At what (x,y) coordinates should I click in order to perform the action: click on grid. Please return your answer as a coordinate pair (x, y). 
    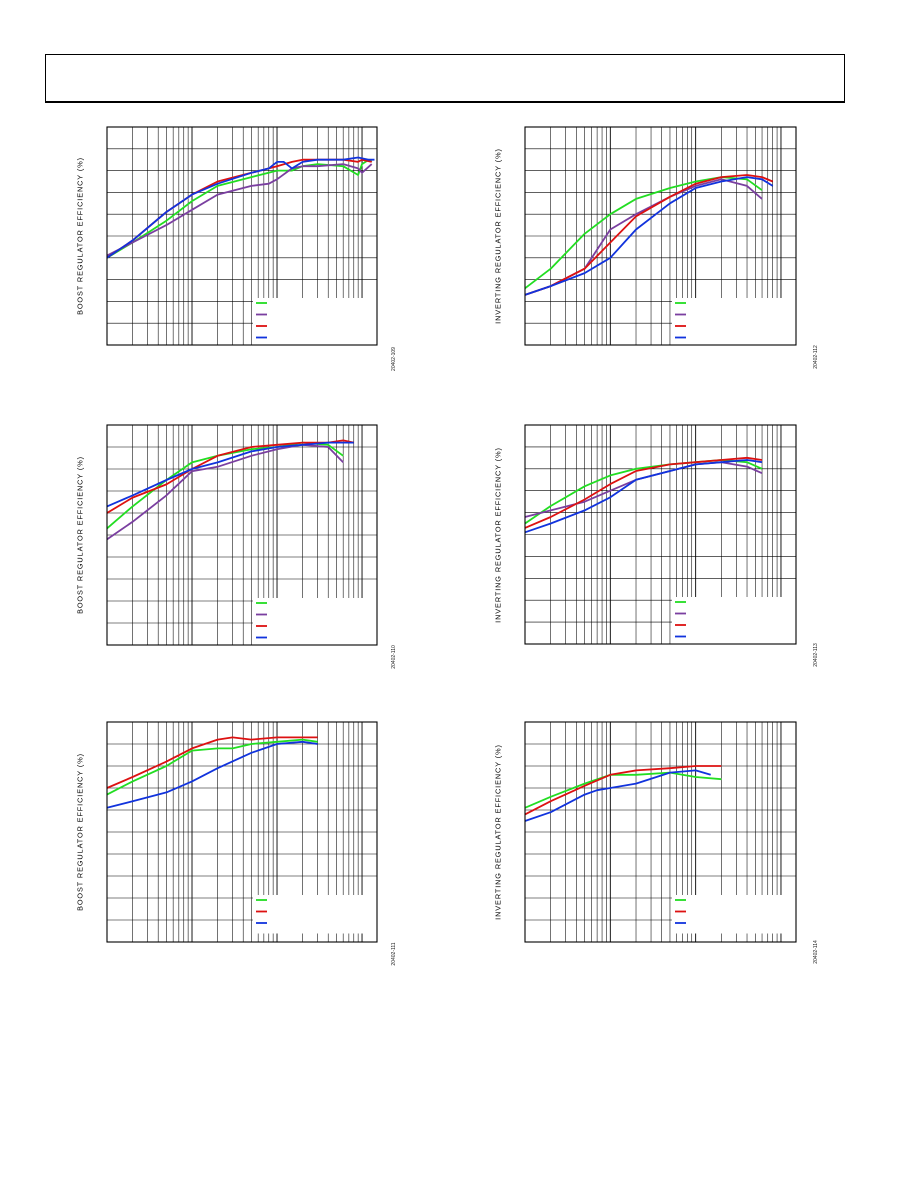
    Looking at the image, I should click on (660, 832).